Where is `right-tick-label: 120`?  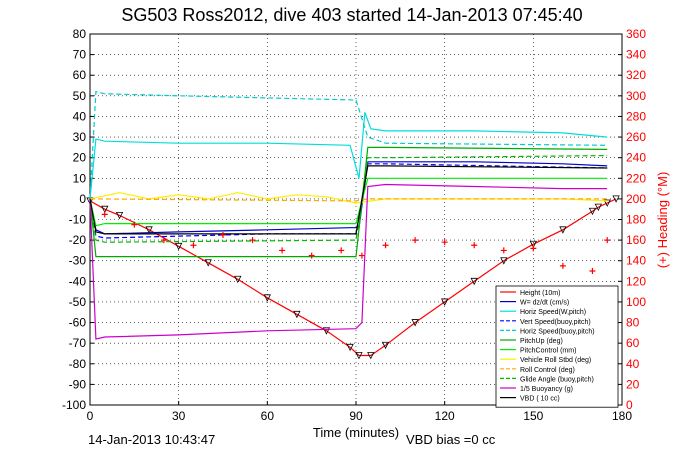 right-tick-label: 120 is located at coordinates (636, 281).